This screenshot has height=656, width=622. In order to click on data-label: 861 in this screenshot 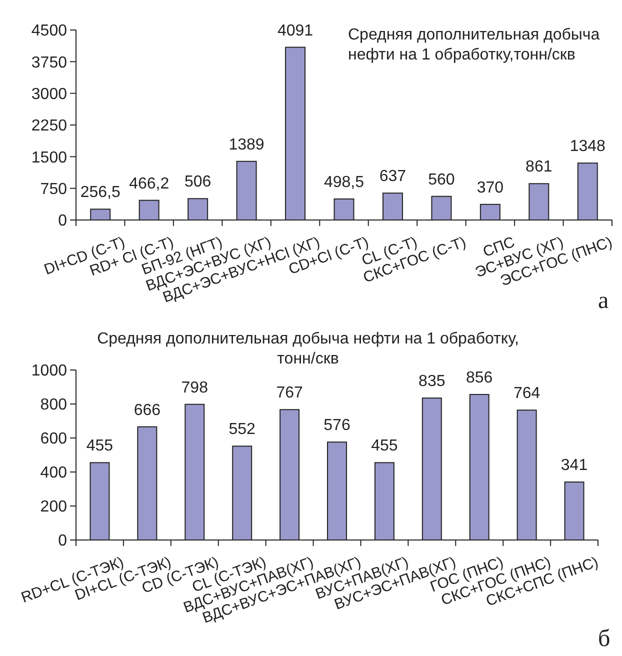, I will do `click(539, 167)`.